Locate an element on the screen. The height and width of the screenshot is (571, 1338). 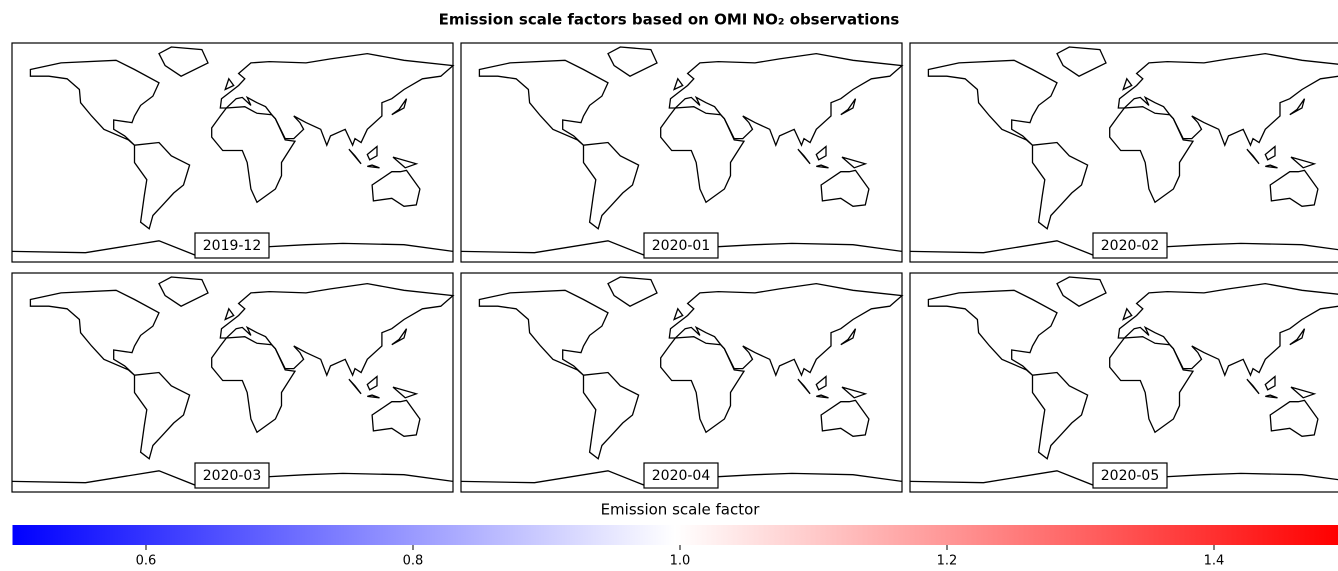
map-panel: 2019-12 is located at coordinates (233, 152).